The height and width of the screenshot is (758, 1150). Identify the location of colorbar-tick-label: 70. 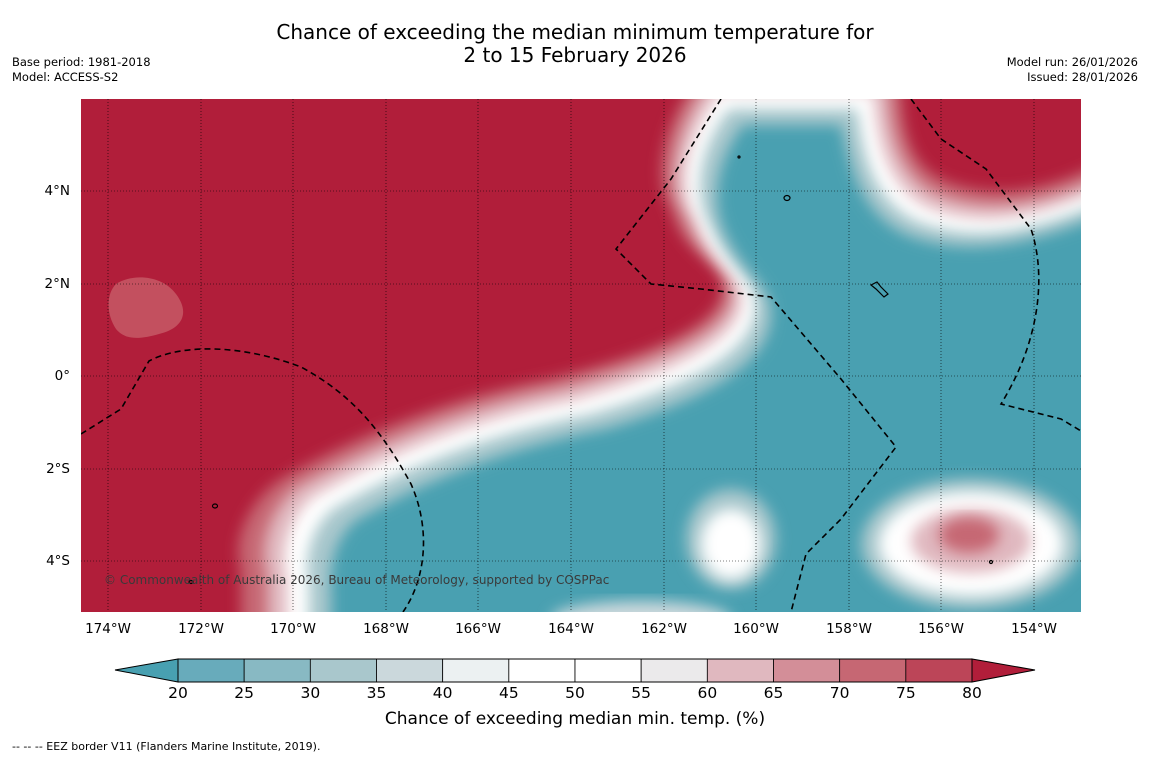
(839, 693).